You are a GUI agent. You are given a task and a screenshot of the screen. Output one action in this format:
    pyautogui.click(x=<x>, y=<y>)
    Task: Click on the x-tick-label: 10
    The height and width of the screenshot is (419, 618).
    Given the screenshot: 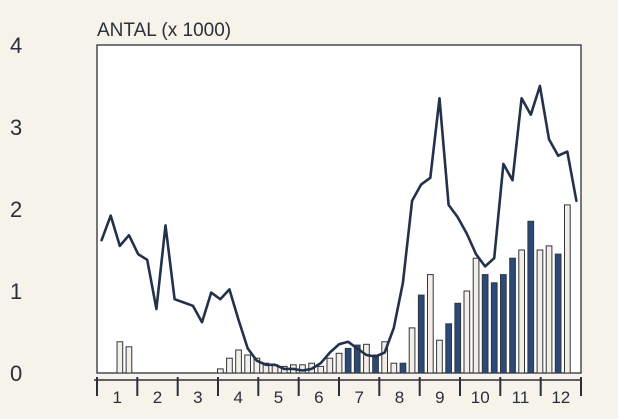 What is the action you would take?
    pyautogui.click(x=480, y=397)
    